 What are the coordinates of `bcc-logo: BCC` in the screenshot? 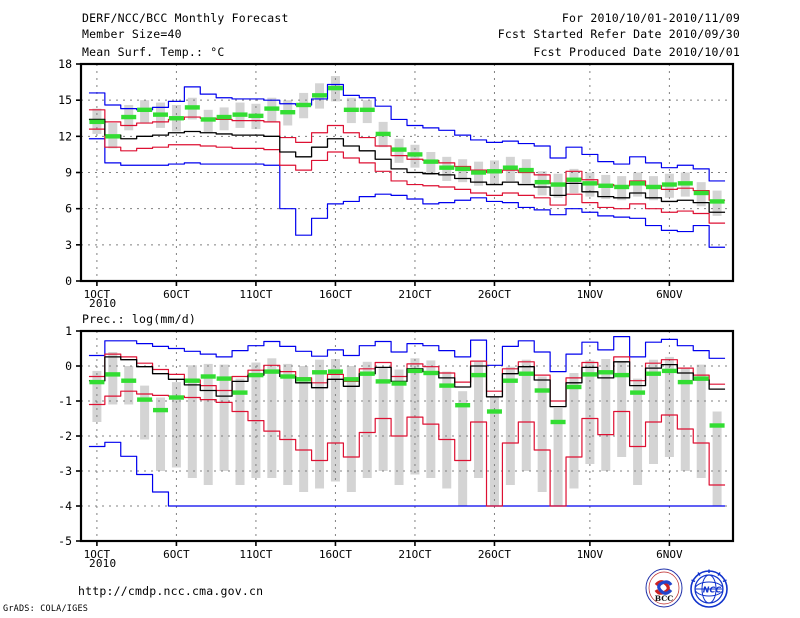 It's located at (664, 589).